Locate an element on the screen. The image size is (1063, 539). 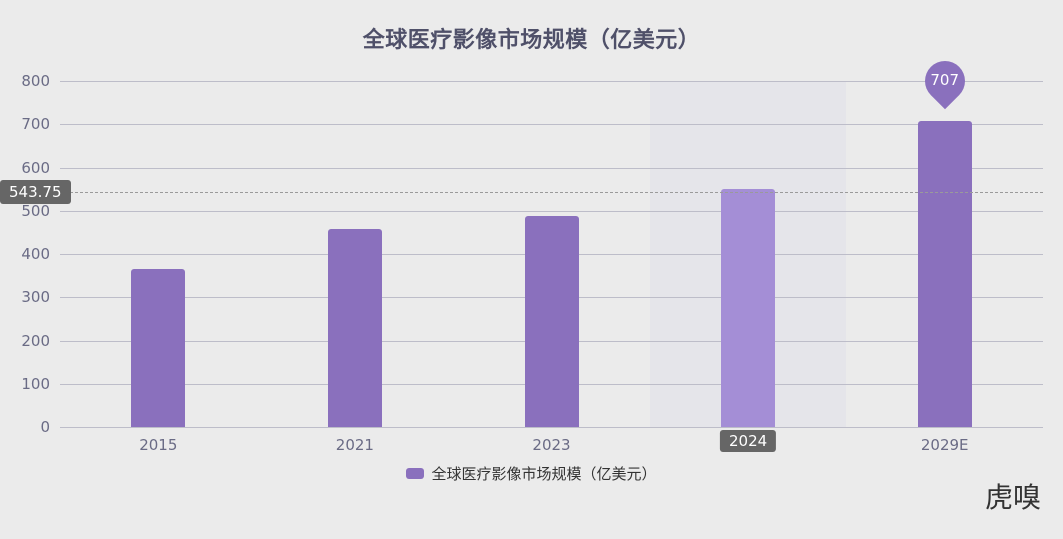
bar-2029E is located at coordinates (944, 274).